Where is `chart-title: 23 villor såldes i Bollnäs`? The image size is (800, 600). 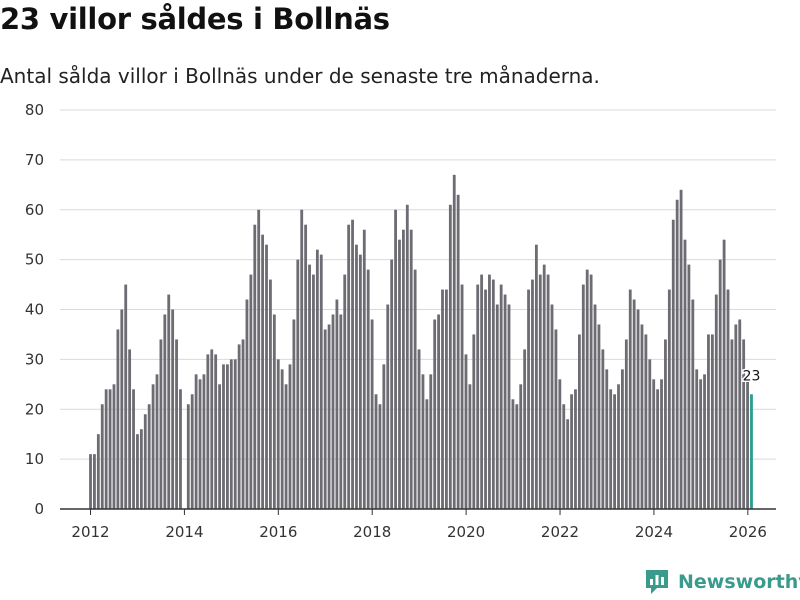 chart-title: 23 villor såldes i Bollnäs is located at coordinates (195, 19).